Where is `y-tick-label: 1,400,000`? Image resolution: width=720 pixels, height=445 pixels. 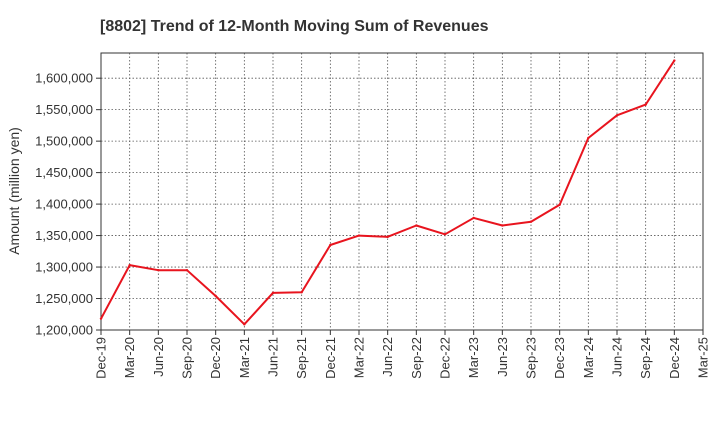 y-tick-label: 1,400,000 is located at coordinates (64, 204).